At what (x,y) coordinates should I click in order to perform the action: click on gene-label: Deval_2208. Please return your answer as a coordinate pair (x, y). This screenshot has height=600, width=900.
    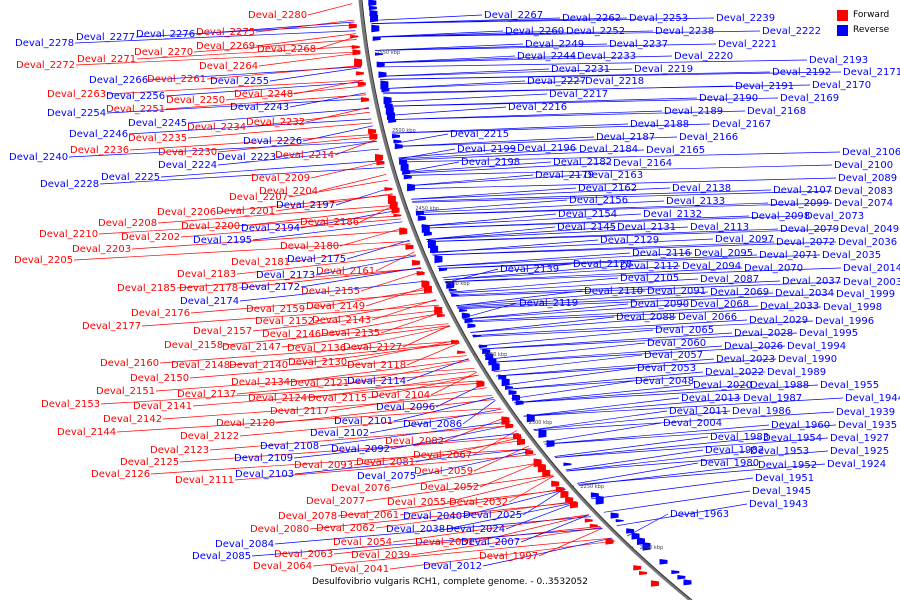
    Looking at the image, I should click on (127, 223).